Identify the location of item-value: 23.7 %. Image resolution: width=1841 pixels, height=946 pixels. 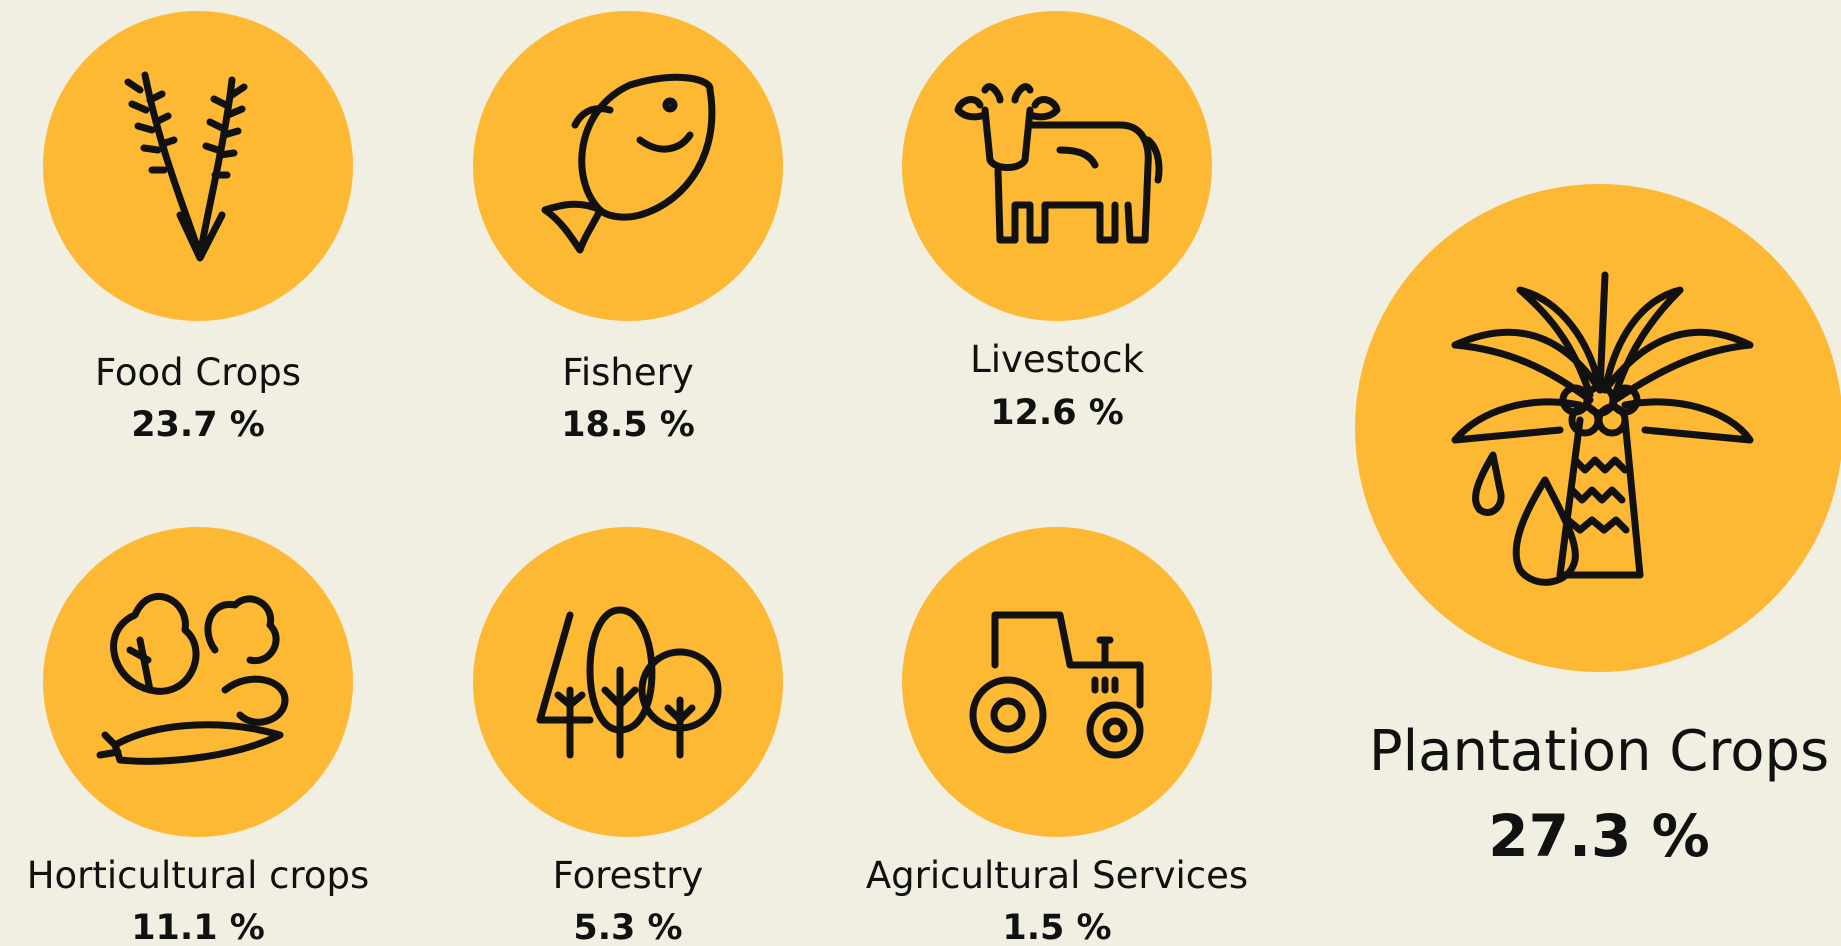
(198, 425).